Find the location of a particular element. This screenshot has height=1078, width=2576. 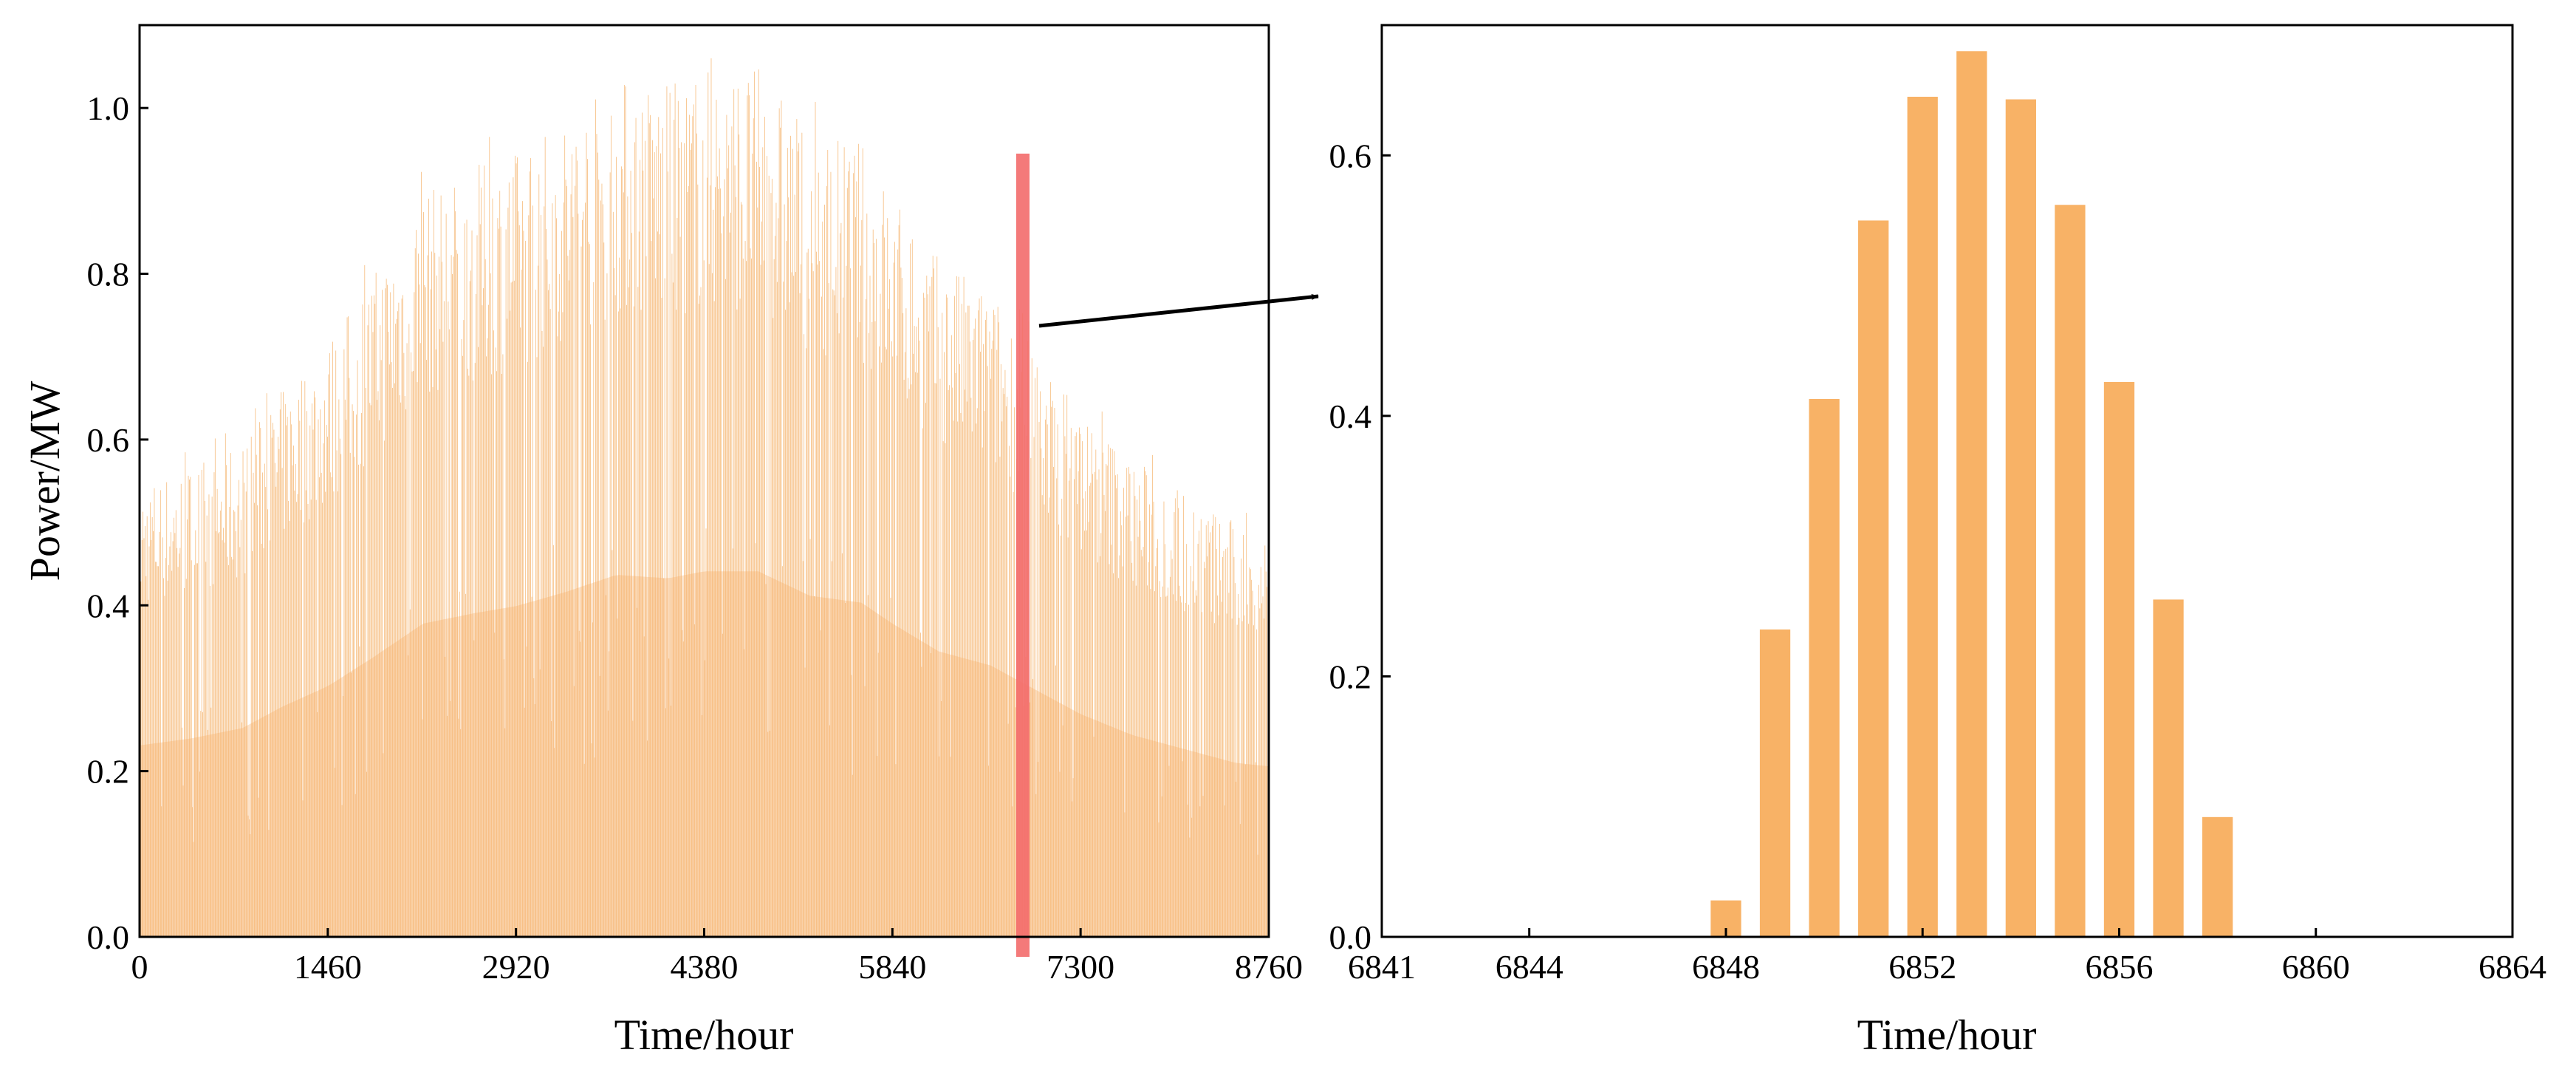

power-fill is located at coordinates (704, 754).